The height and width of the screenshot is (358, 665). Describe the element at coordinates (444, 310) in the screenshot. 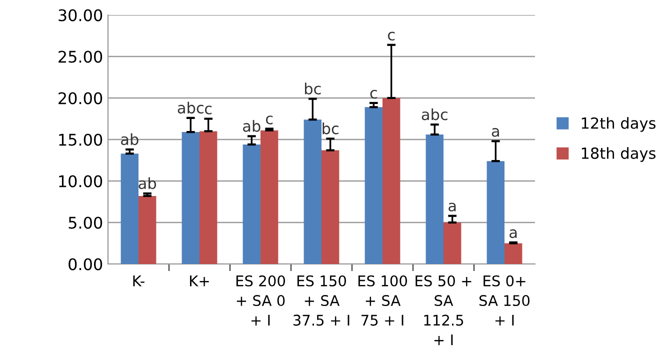

I see `x-tick-label: ES 50 + SA 112.5 + I` at that location.